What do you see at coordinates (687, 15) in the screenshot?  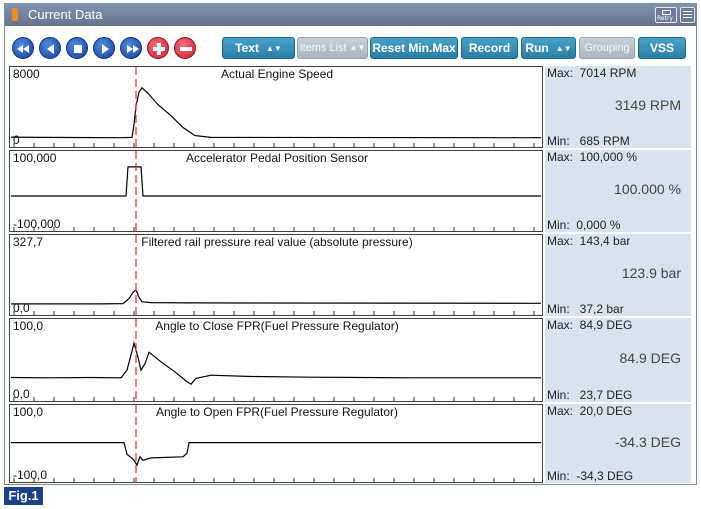 I see `menu-icon` at bounding box center [687, 15].